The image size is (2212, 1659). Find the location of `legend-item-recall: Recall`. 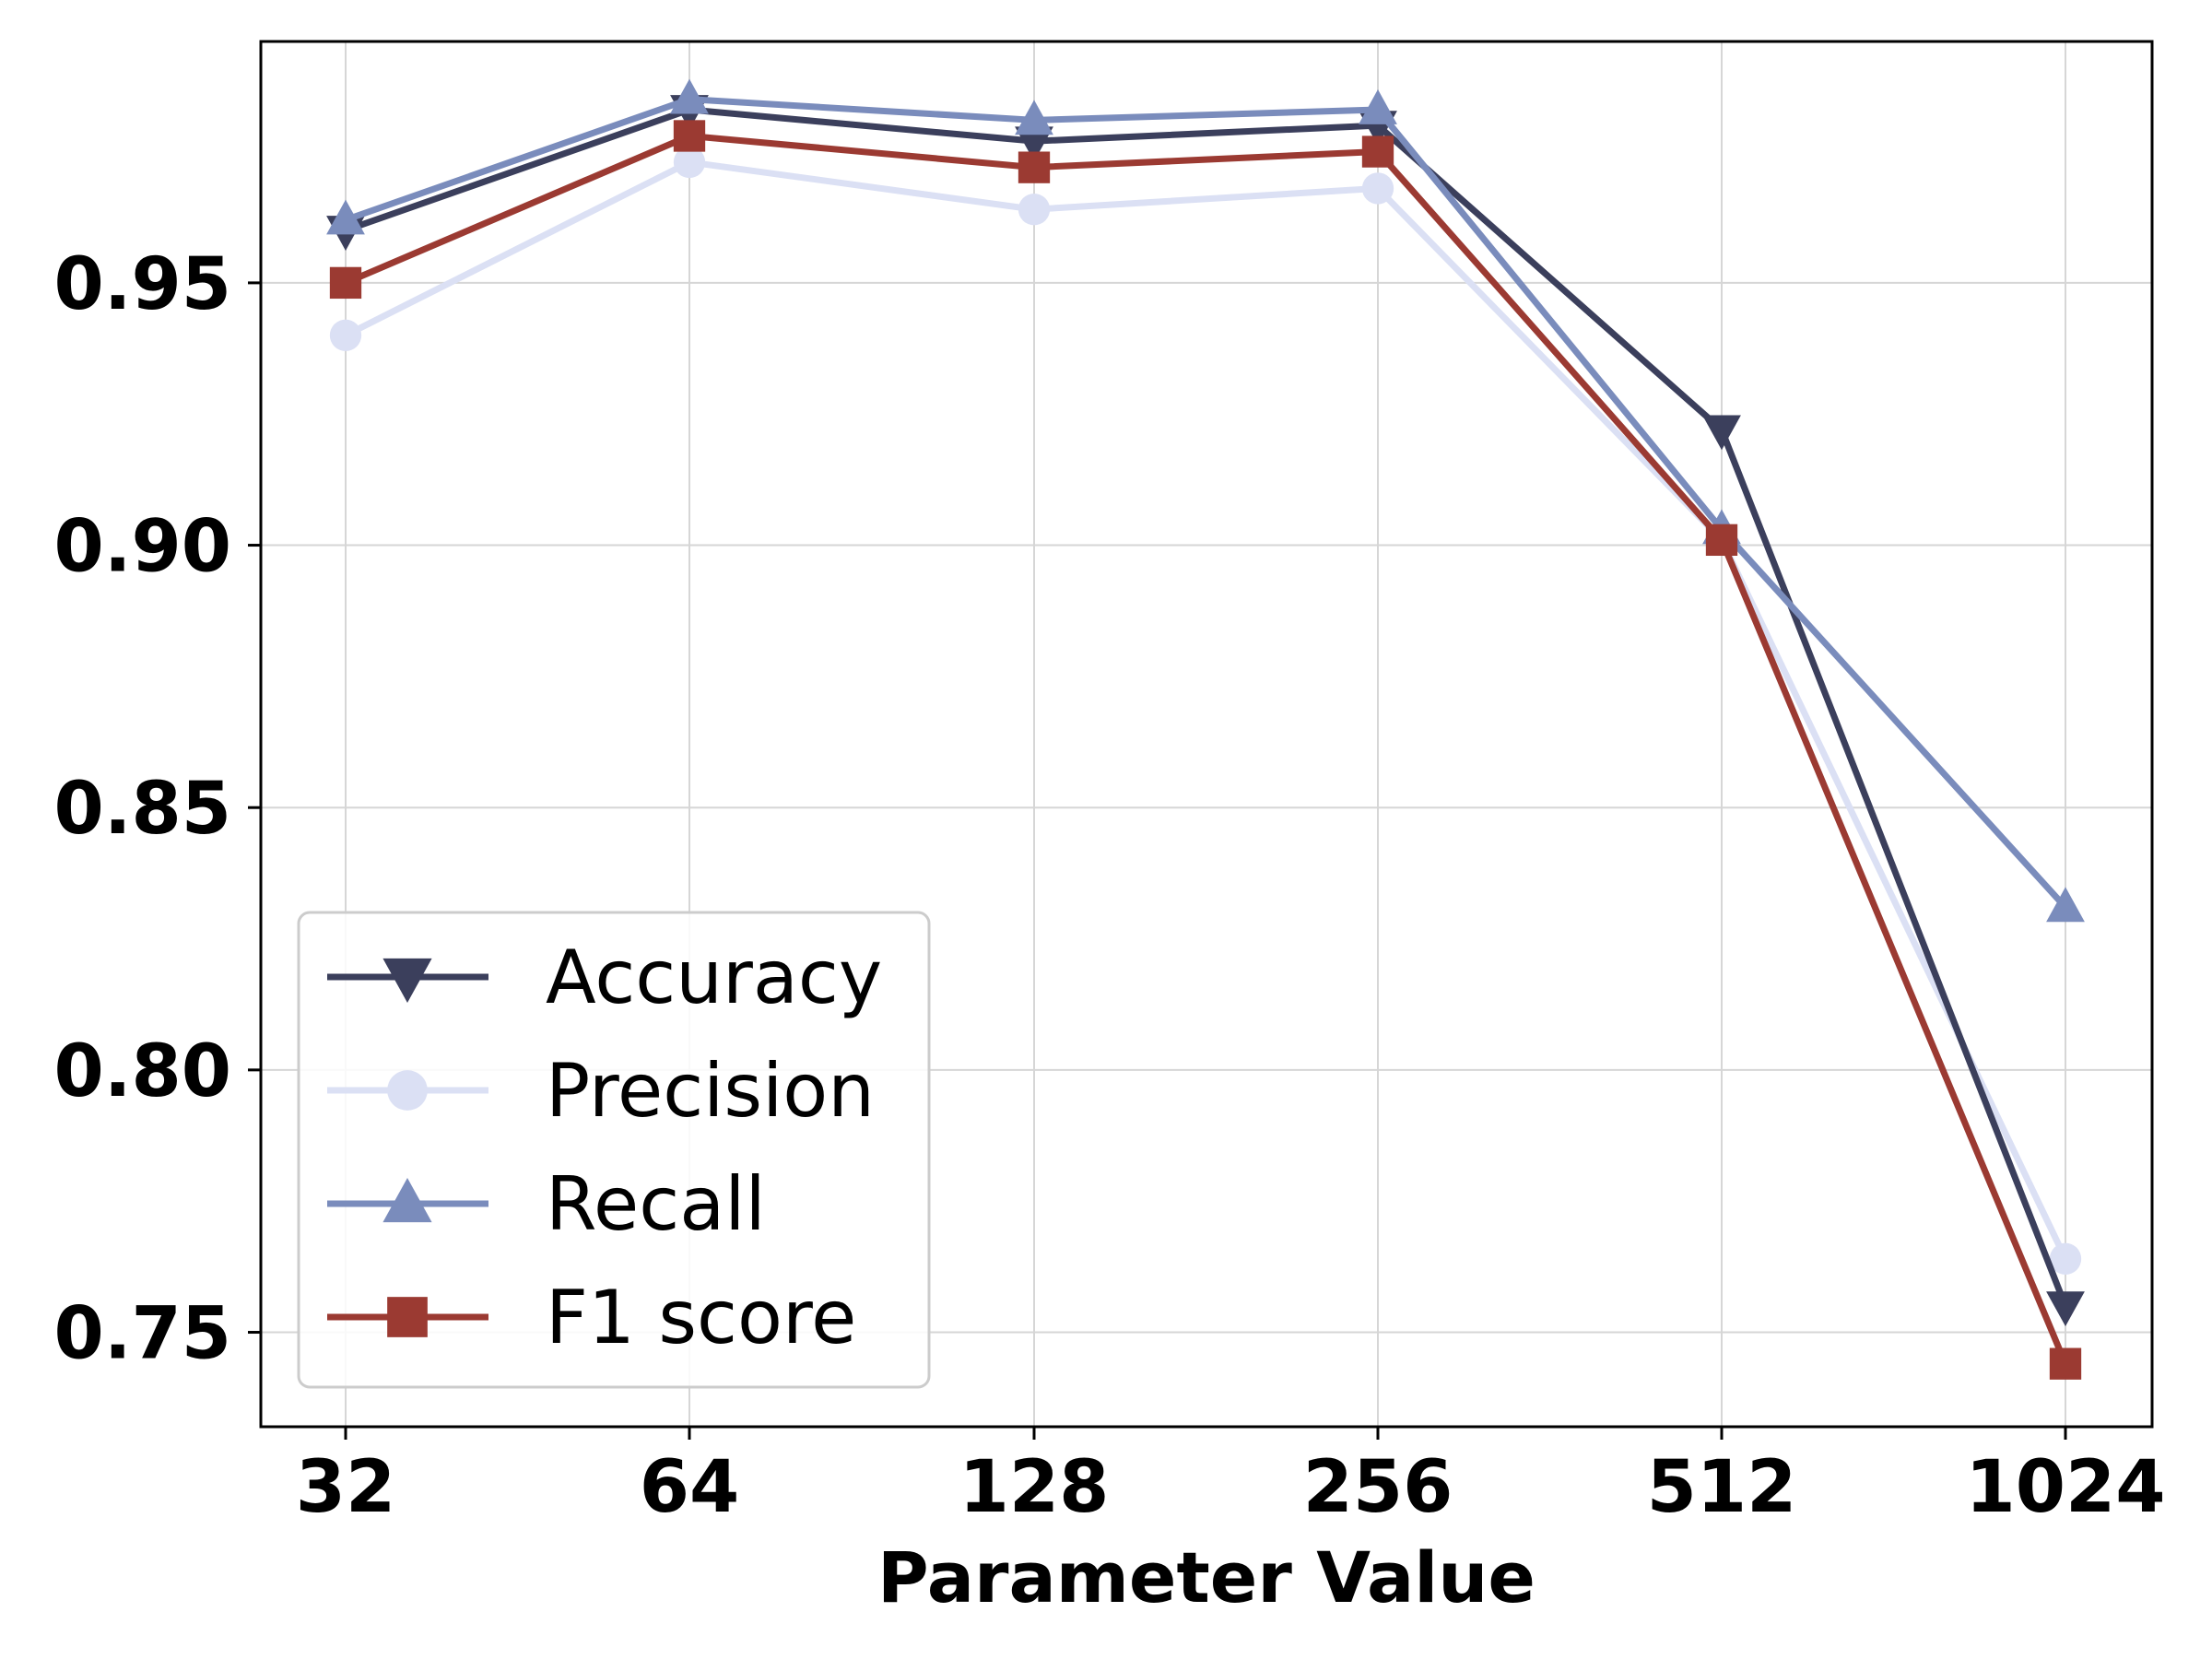

legend-item-recall: Recall is located at coordinates (546, 1204).